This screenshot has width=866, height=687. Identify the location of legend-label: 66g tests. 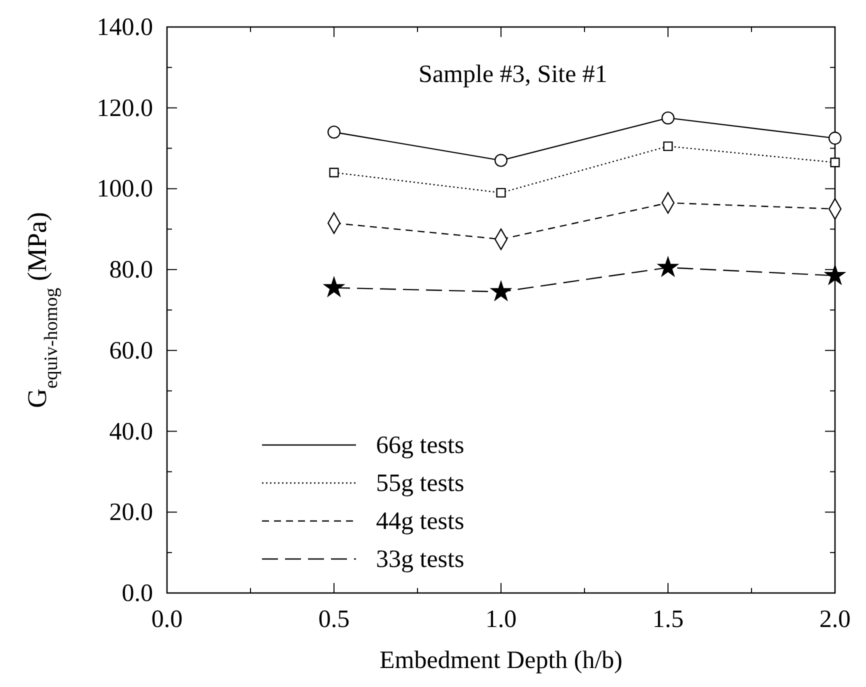
(420, 445).